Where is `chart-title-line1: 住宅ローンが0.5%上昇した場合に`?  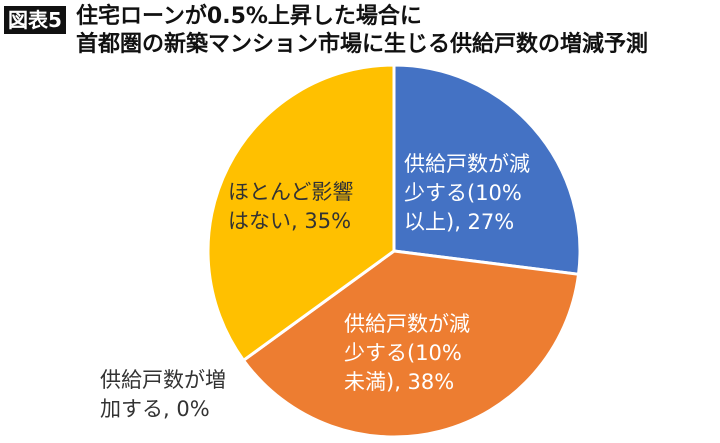
chart-title-line1: 住宅ローンが0.5%上昇した場合に is located at coordinates (249, 16).